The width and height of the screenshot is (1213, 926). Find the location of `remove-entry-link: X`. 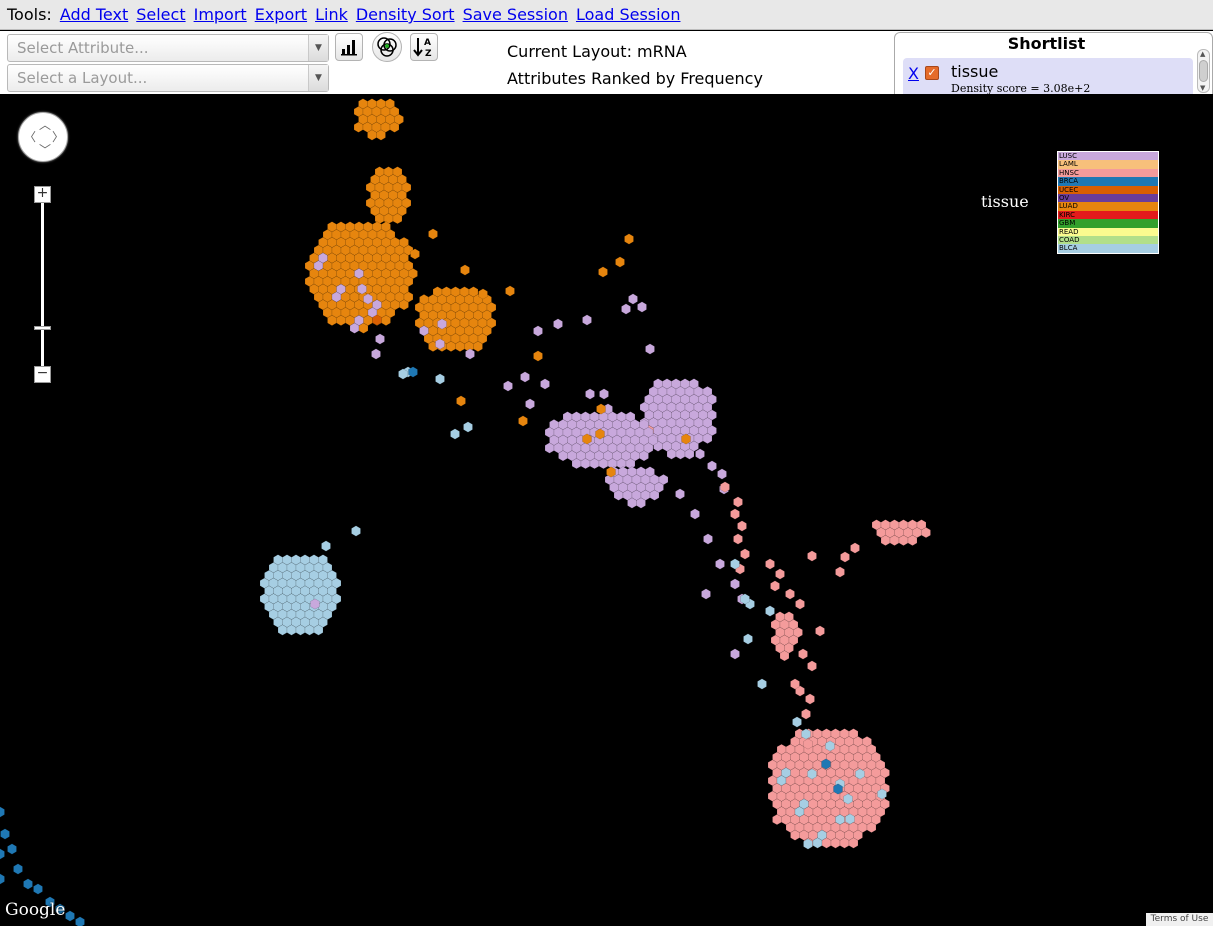

remove-entry-link: X is located at coordinates (913, 73).